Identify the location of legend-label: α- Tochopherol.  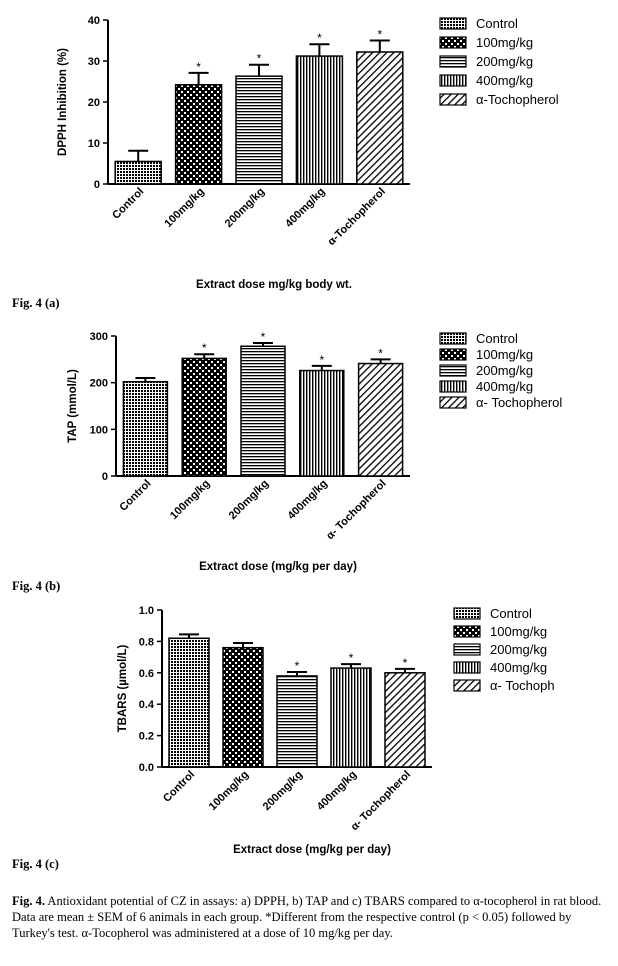
(519, 402).